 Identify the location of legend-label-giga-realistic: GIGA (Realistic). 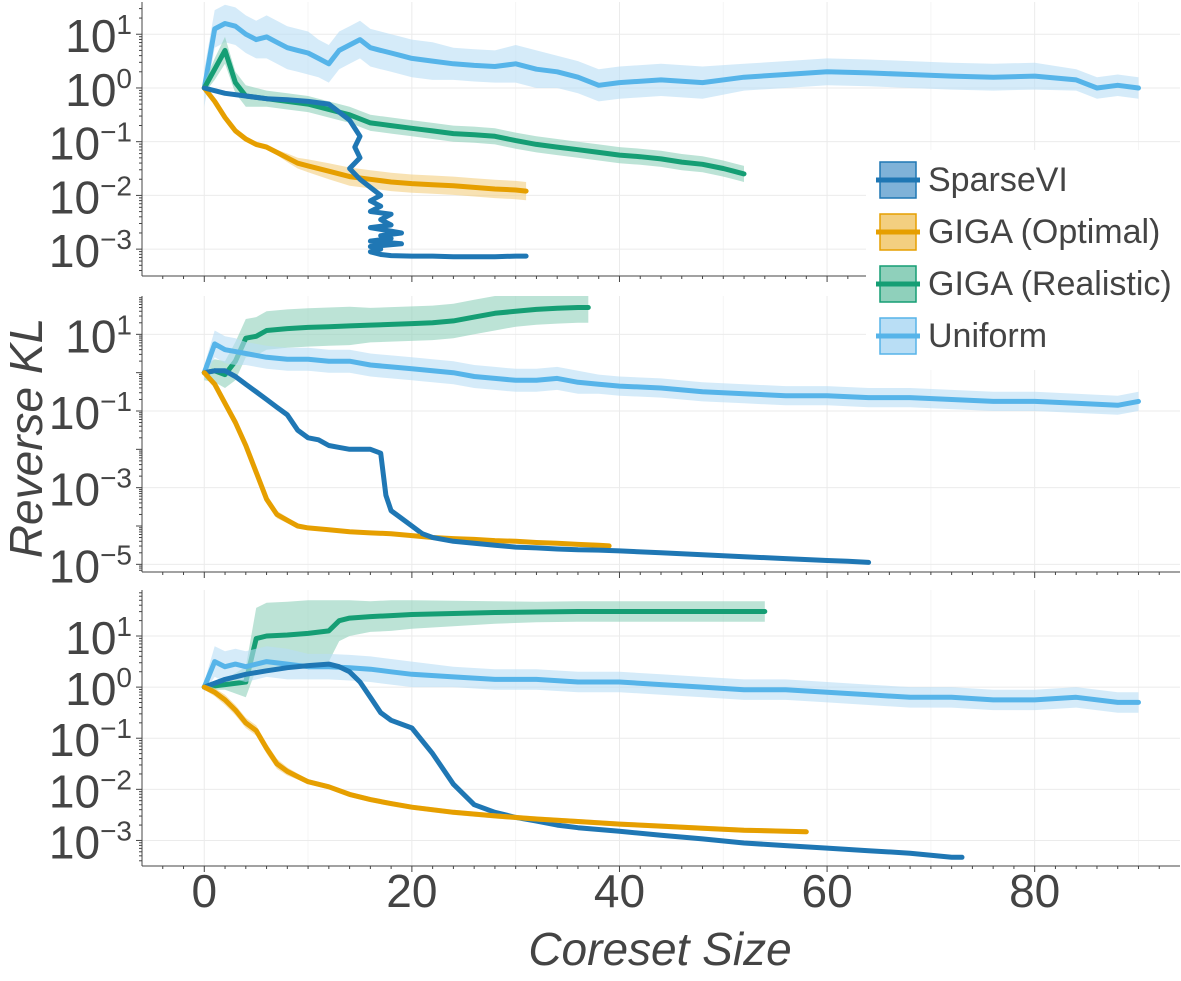
(1050, 284).